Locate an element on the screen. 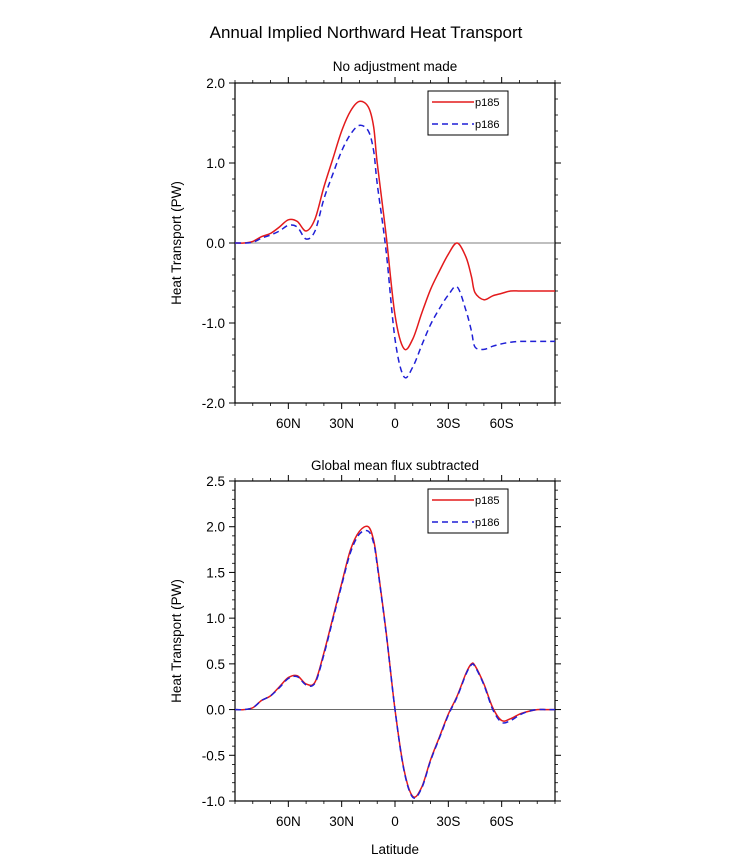 The height and width of the screenshot is (857, 732). y-tick-label: 2.5 is located at coordinates (215, 481).